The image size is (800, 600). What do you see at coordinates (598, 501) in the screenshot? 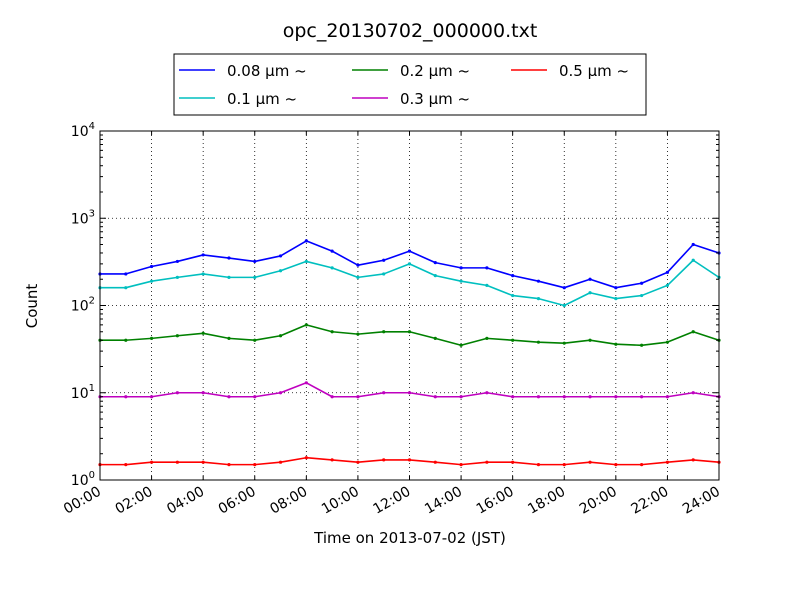
I see `x-tick-label: 20:00` at bounding box center [598, 501].